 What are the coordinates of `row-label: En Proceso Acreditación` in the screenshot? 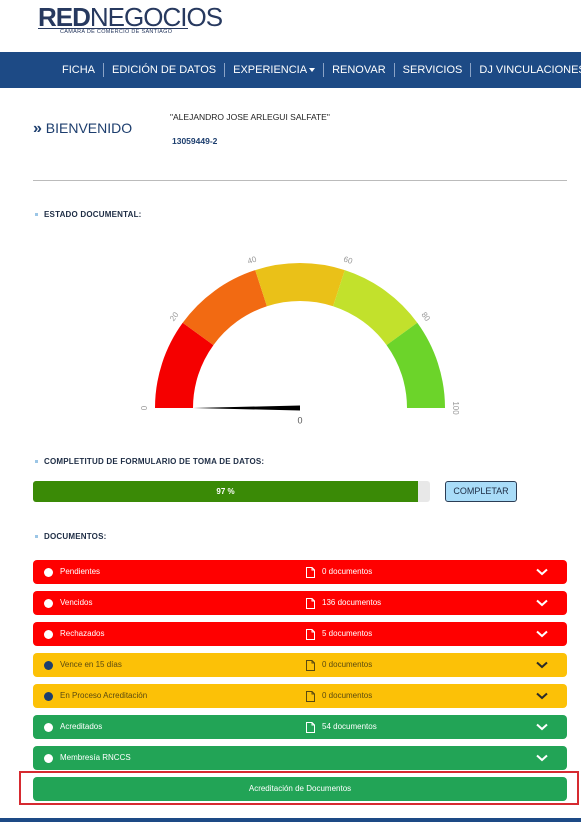 It's located at (104, 695).